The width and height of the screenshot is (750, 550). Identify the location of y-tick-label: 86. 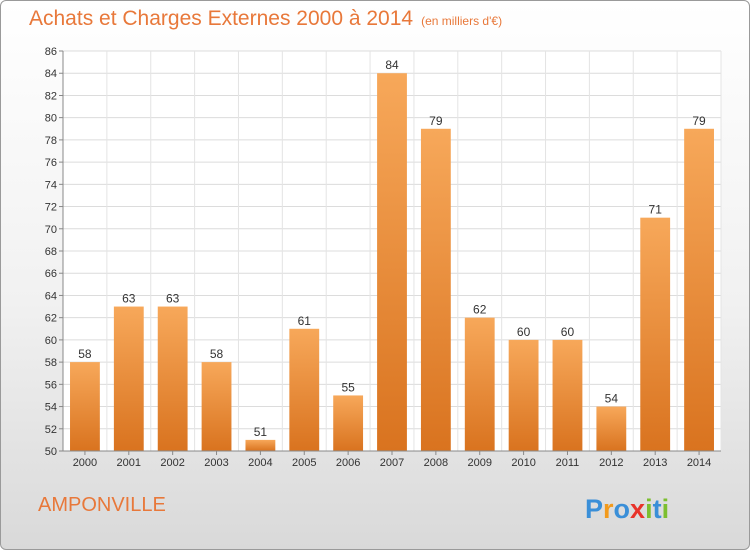
(51, 52).